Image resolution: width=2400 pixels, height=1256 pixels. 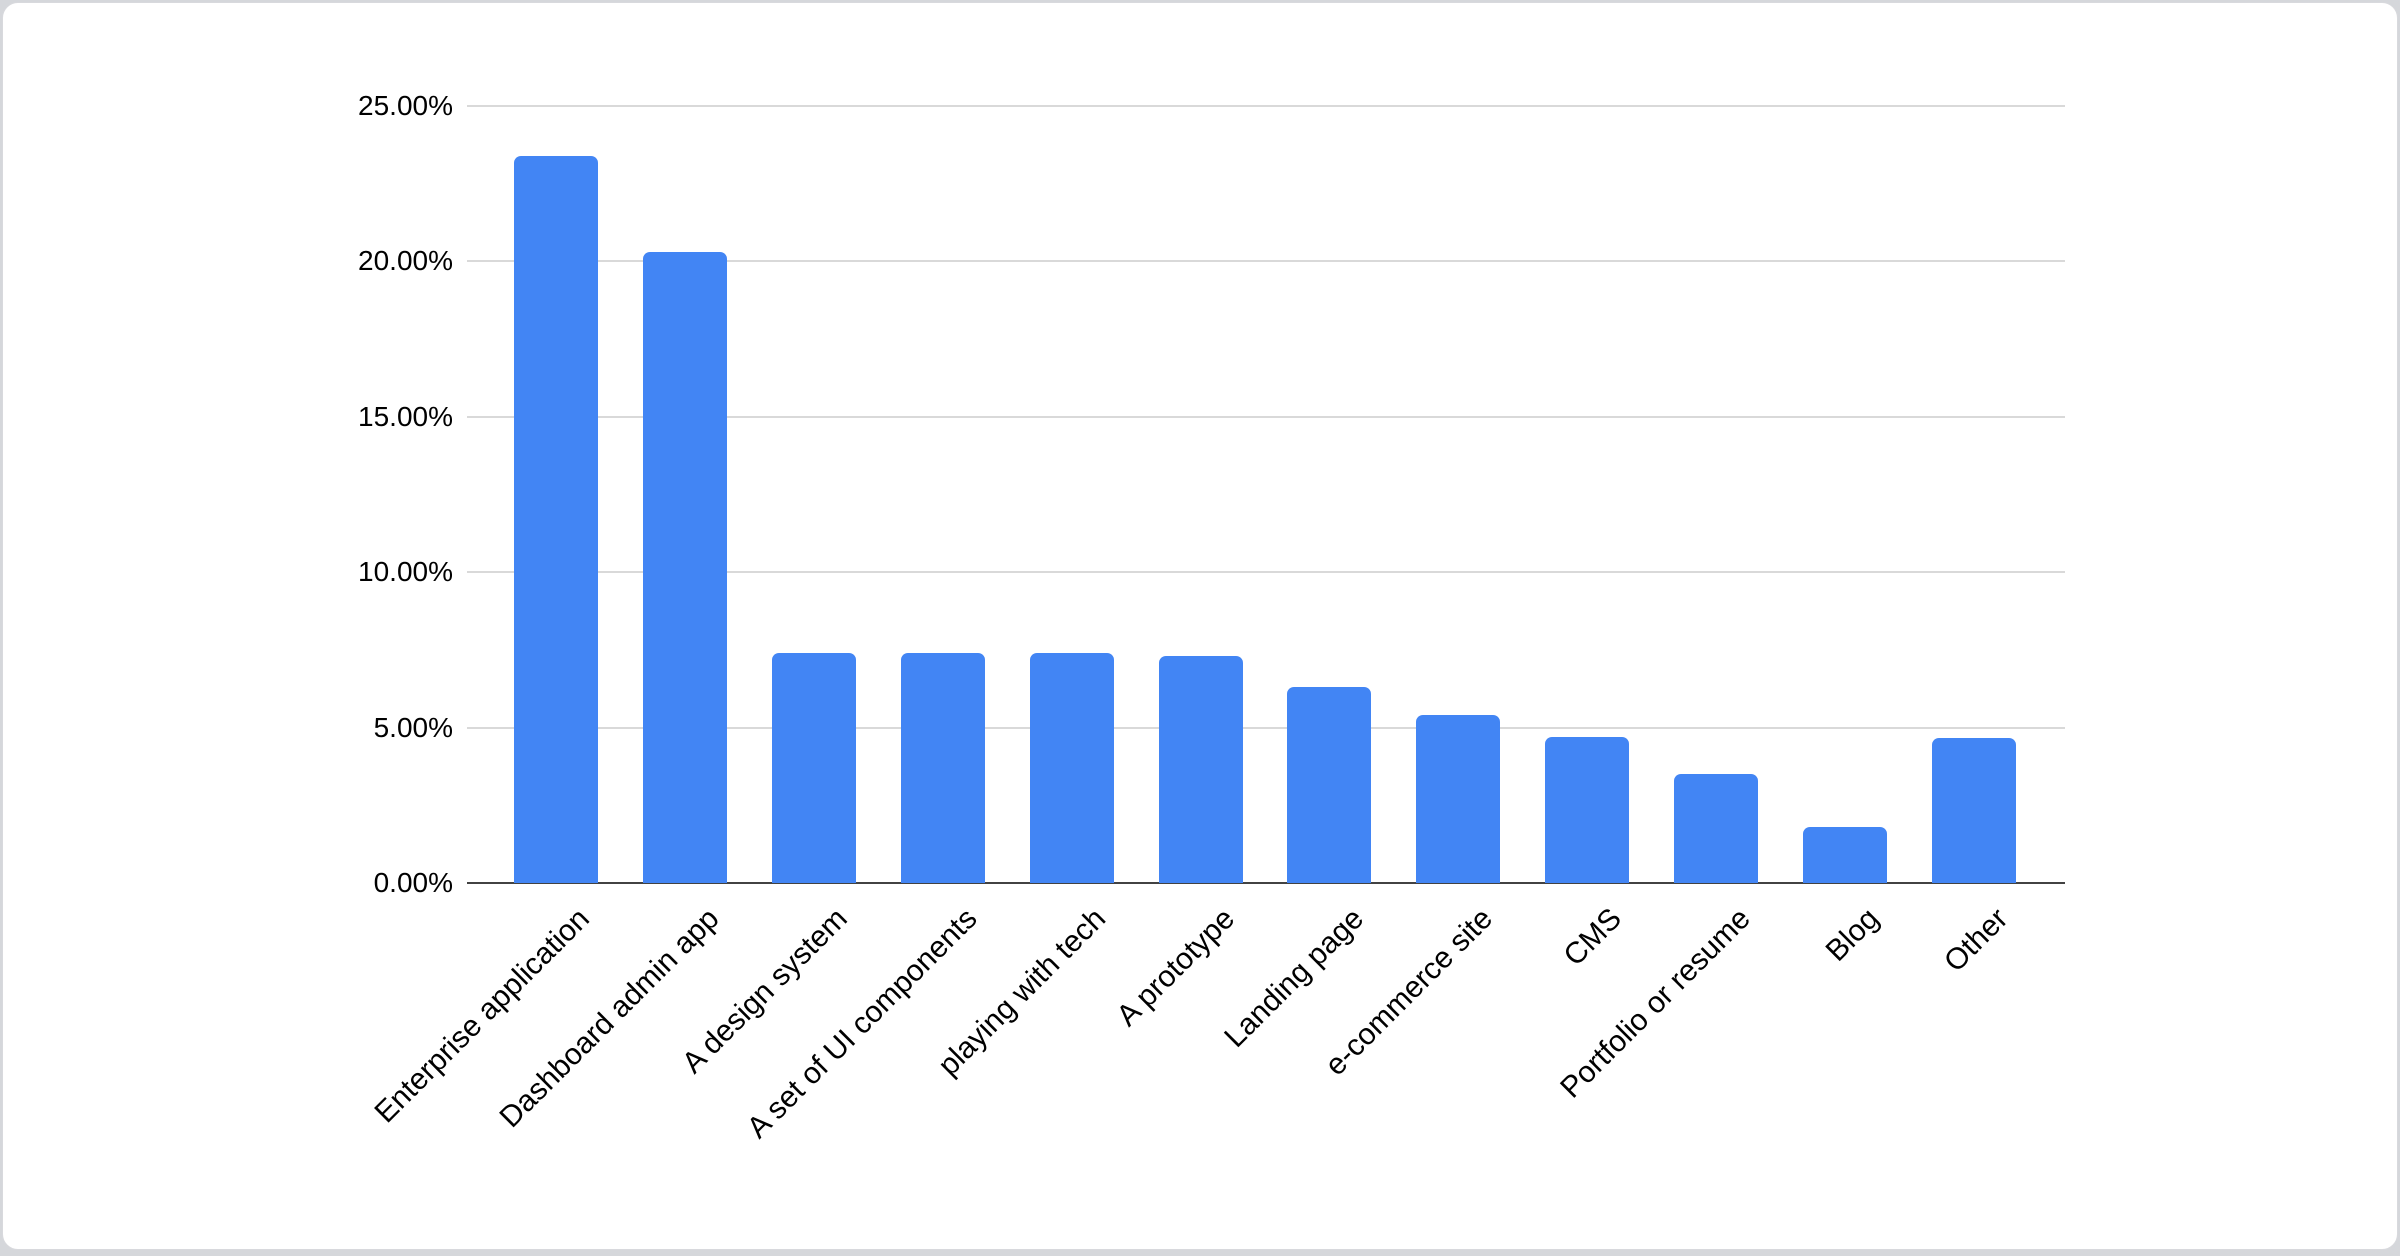 I want to click on x-axis-category-label: Other, so click(x=1976, y=940).